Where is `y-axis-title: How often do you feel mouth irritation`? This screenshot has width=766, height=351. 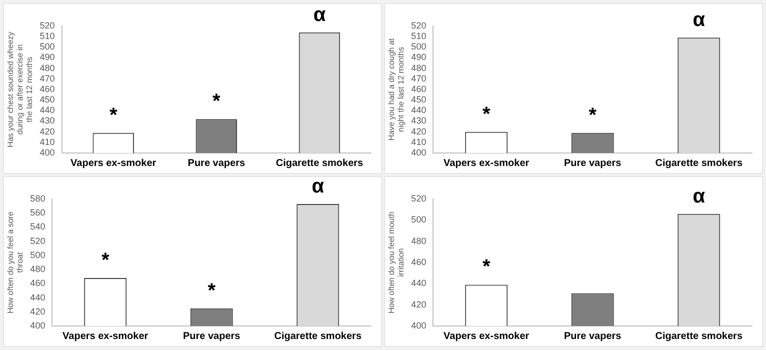
y-axis-title: How often do you feel mouth irritation is located at coordinates (396, 263).